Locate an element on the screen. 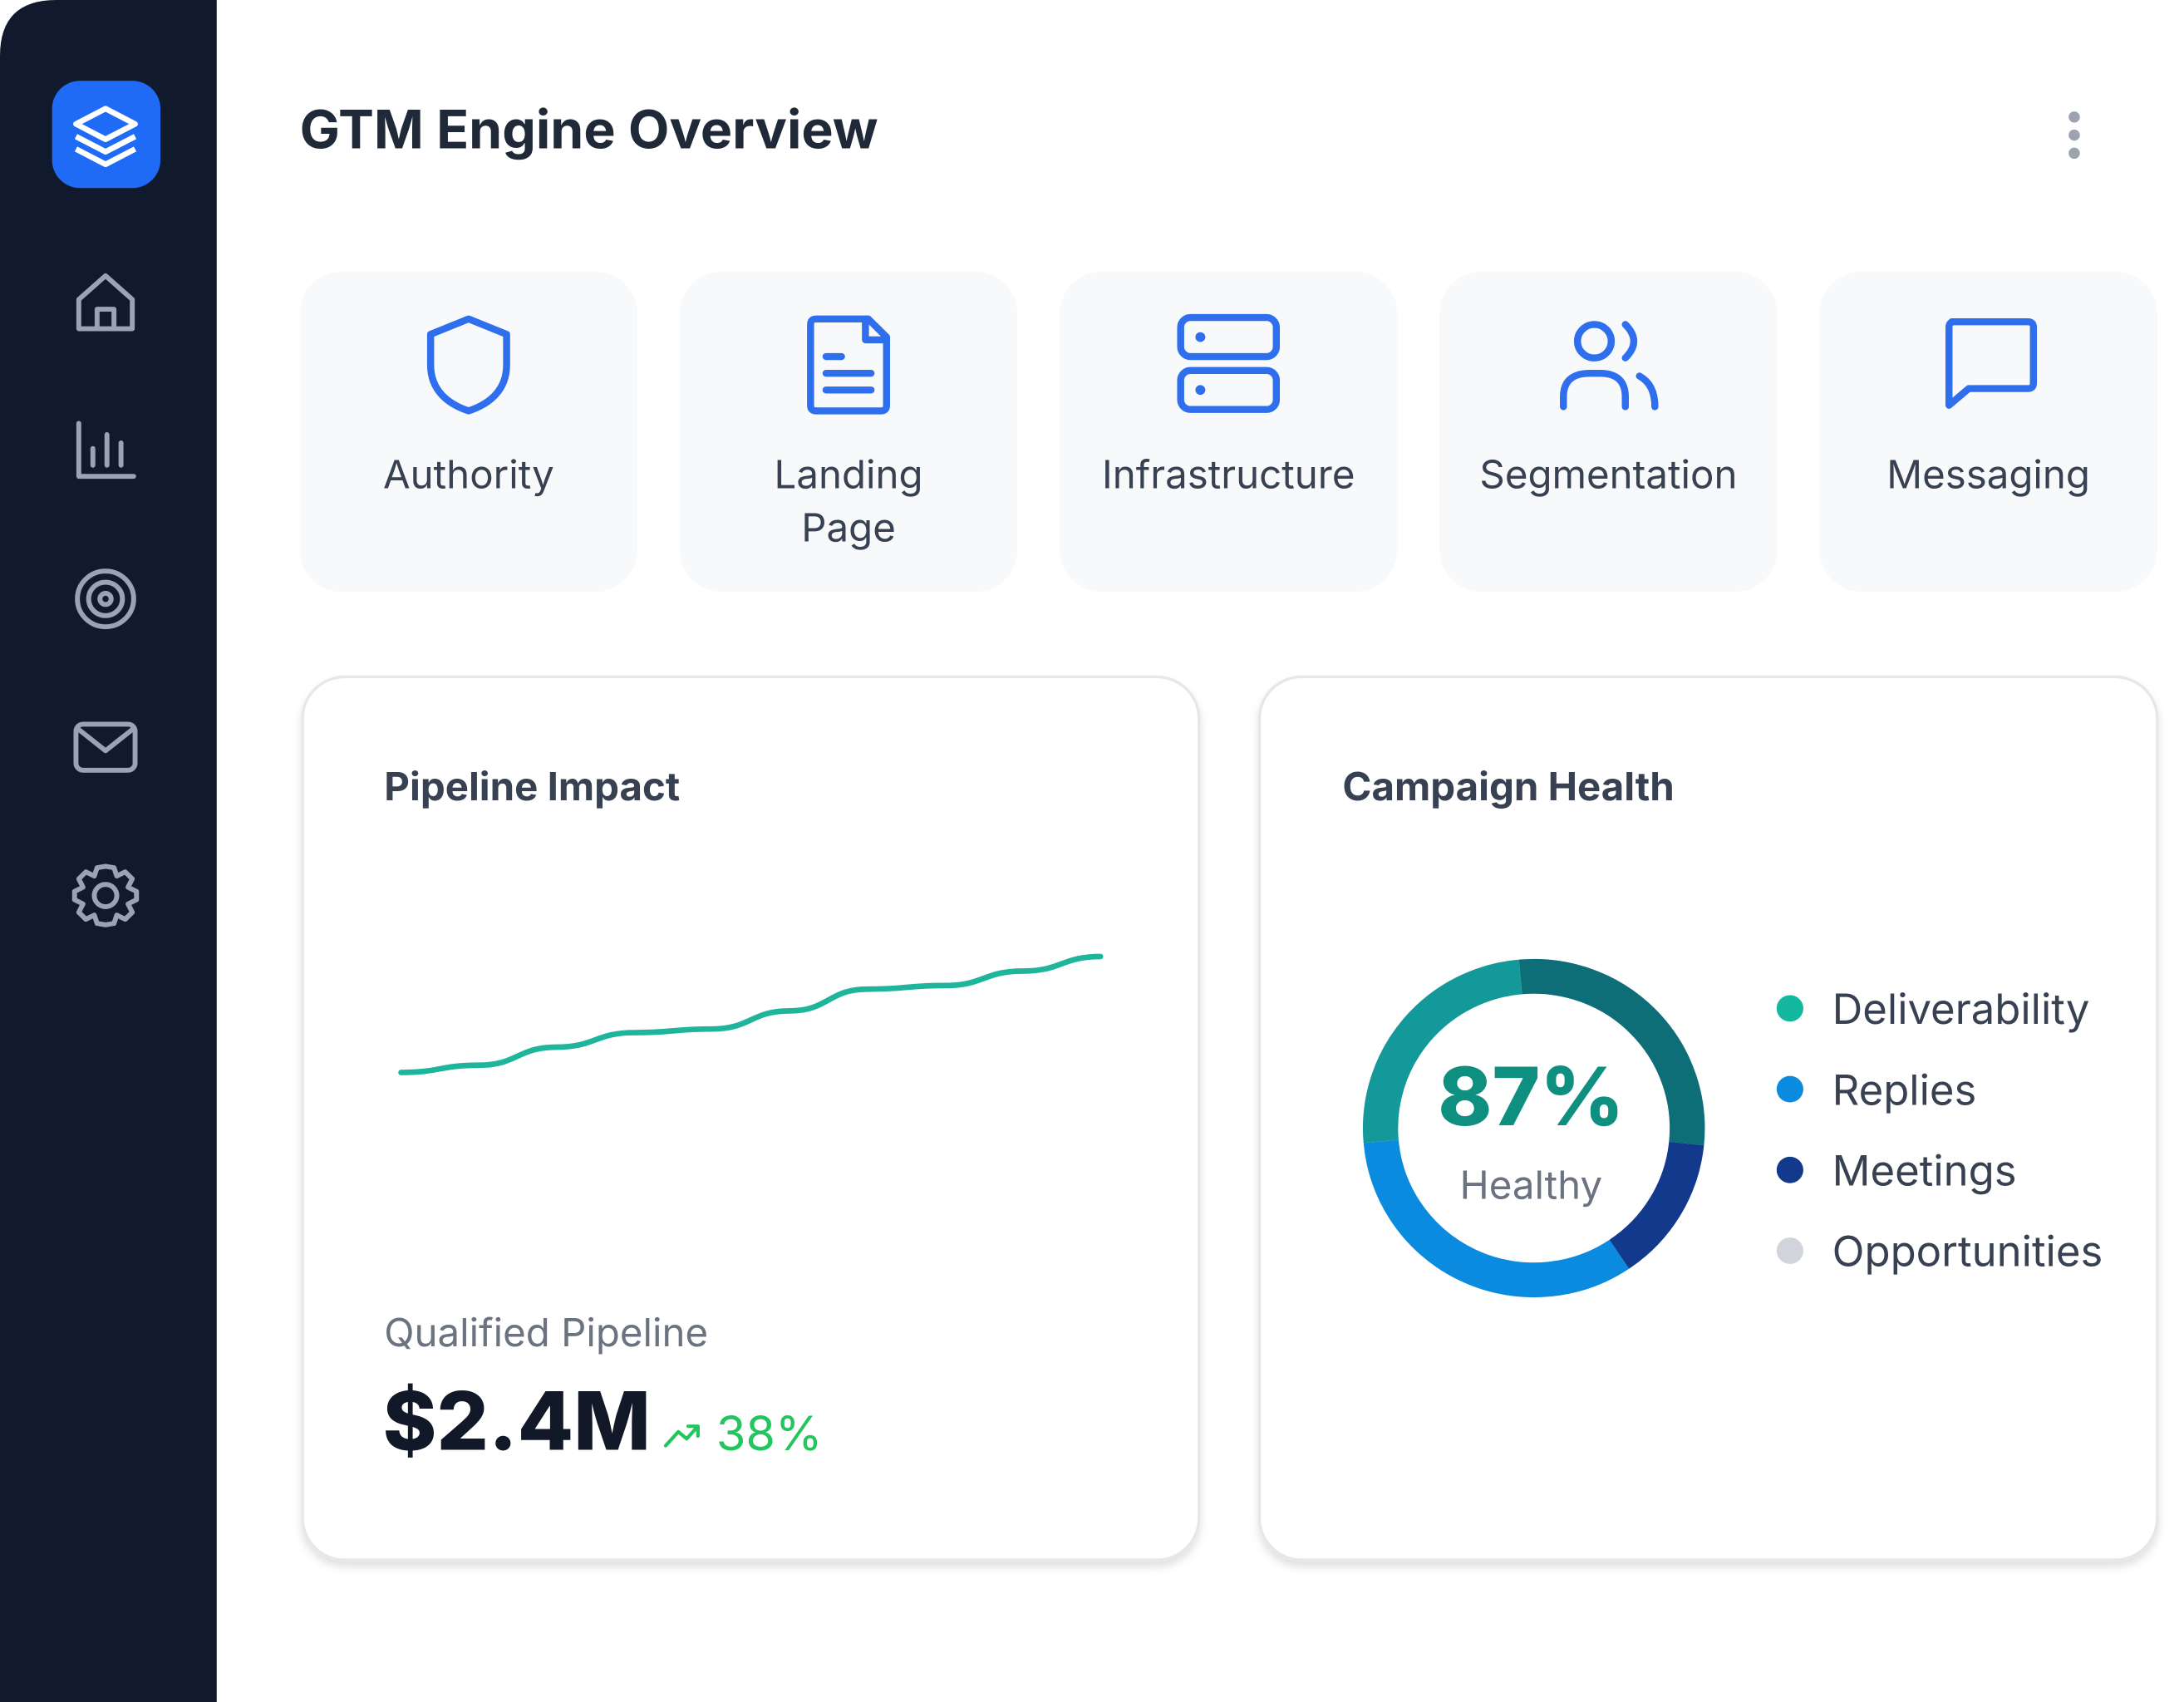 This screenshot has height=1702, width=2184. page-title: GTM Engine Overview is located at coordinates (589, 130).